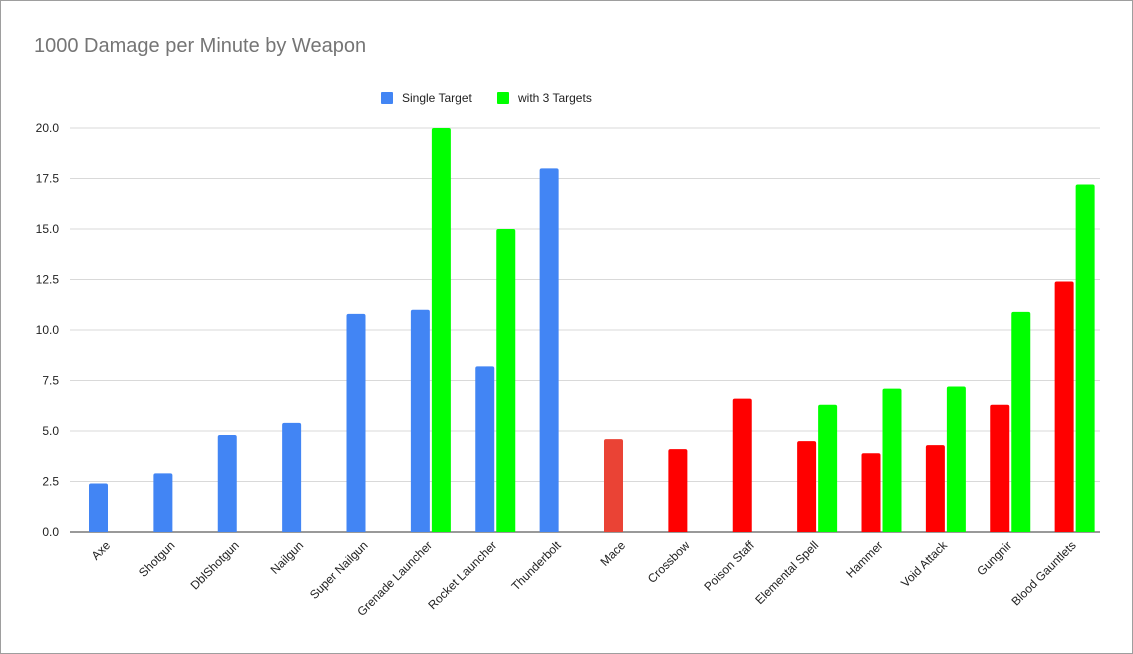  Describe the element at coordinates (163, 502) in the screenshot. I see `bar-shotgun-single-target` at that location.